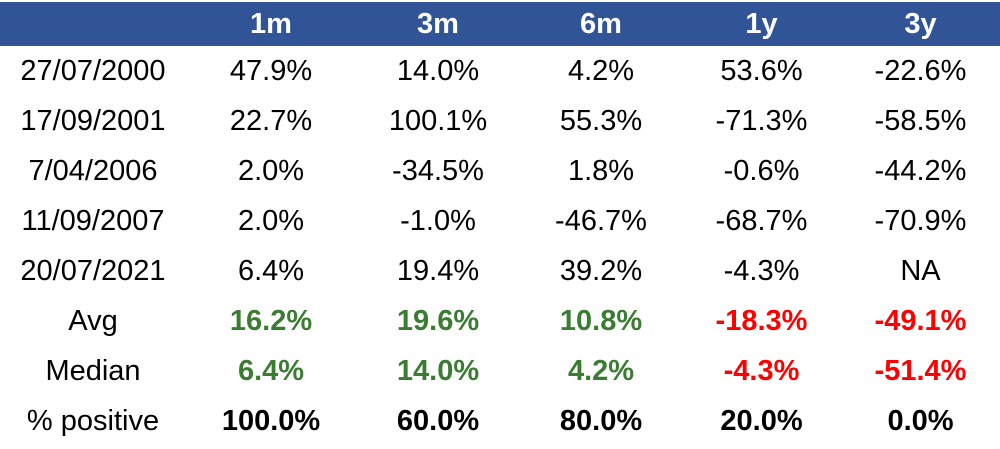  What do you see at coordinates (761, 170) in the screenshot?
I see `table-cell: -0.6%` at bounding box center [761, 170].